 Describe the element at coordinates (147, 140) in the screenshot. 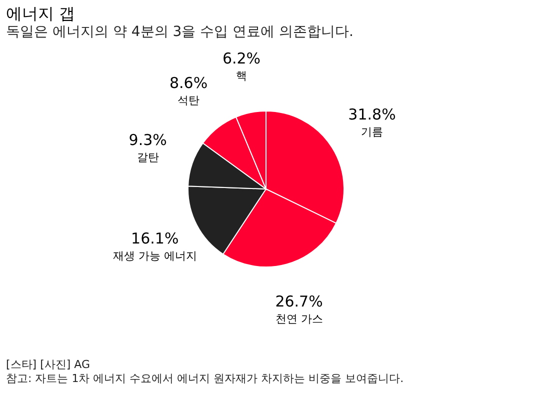

I see `data-label: 9.3%` at that location.